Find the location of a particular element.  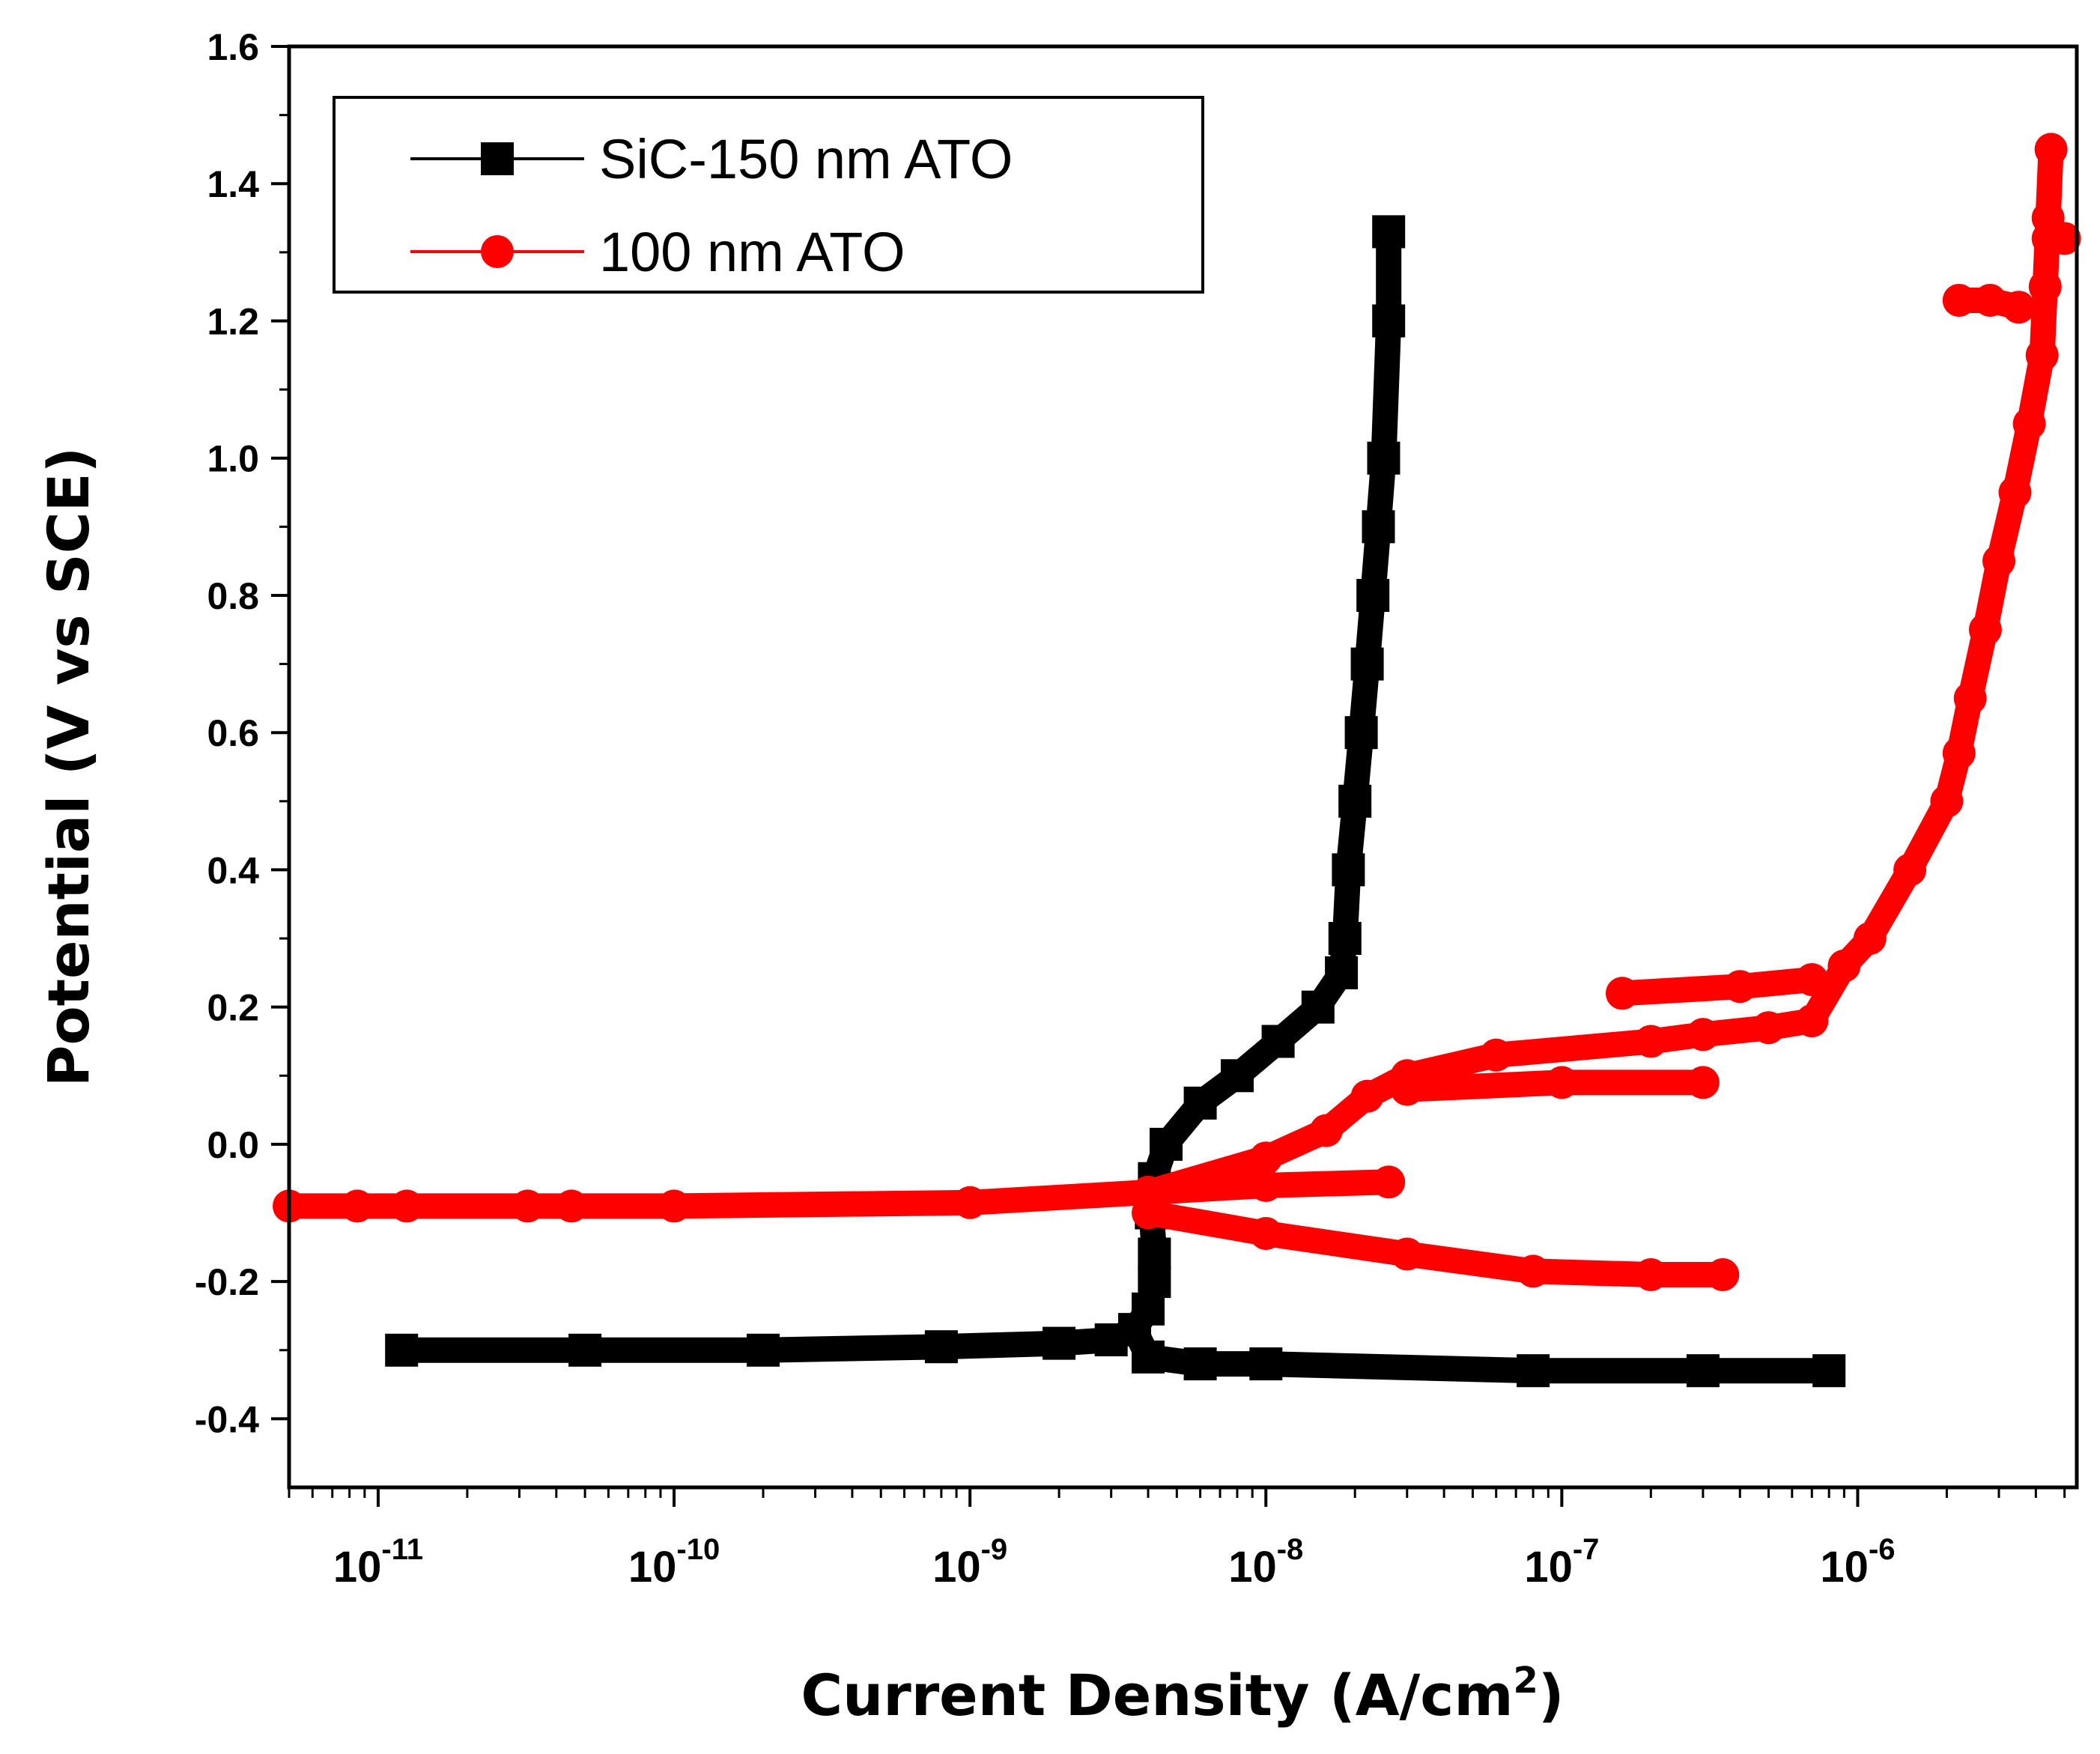

y-tick-label: -0.2 is located at coordinates (227, 1282).